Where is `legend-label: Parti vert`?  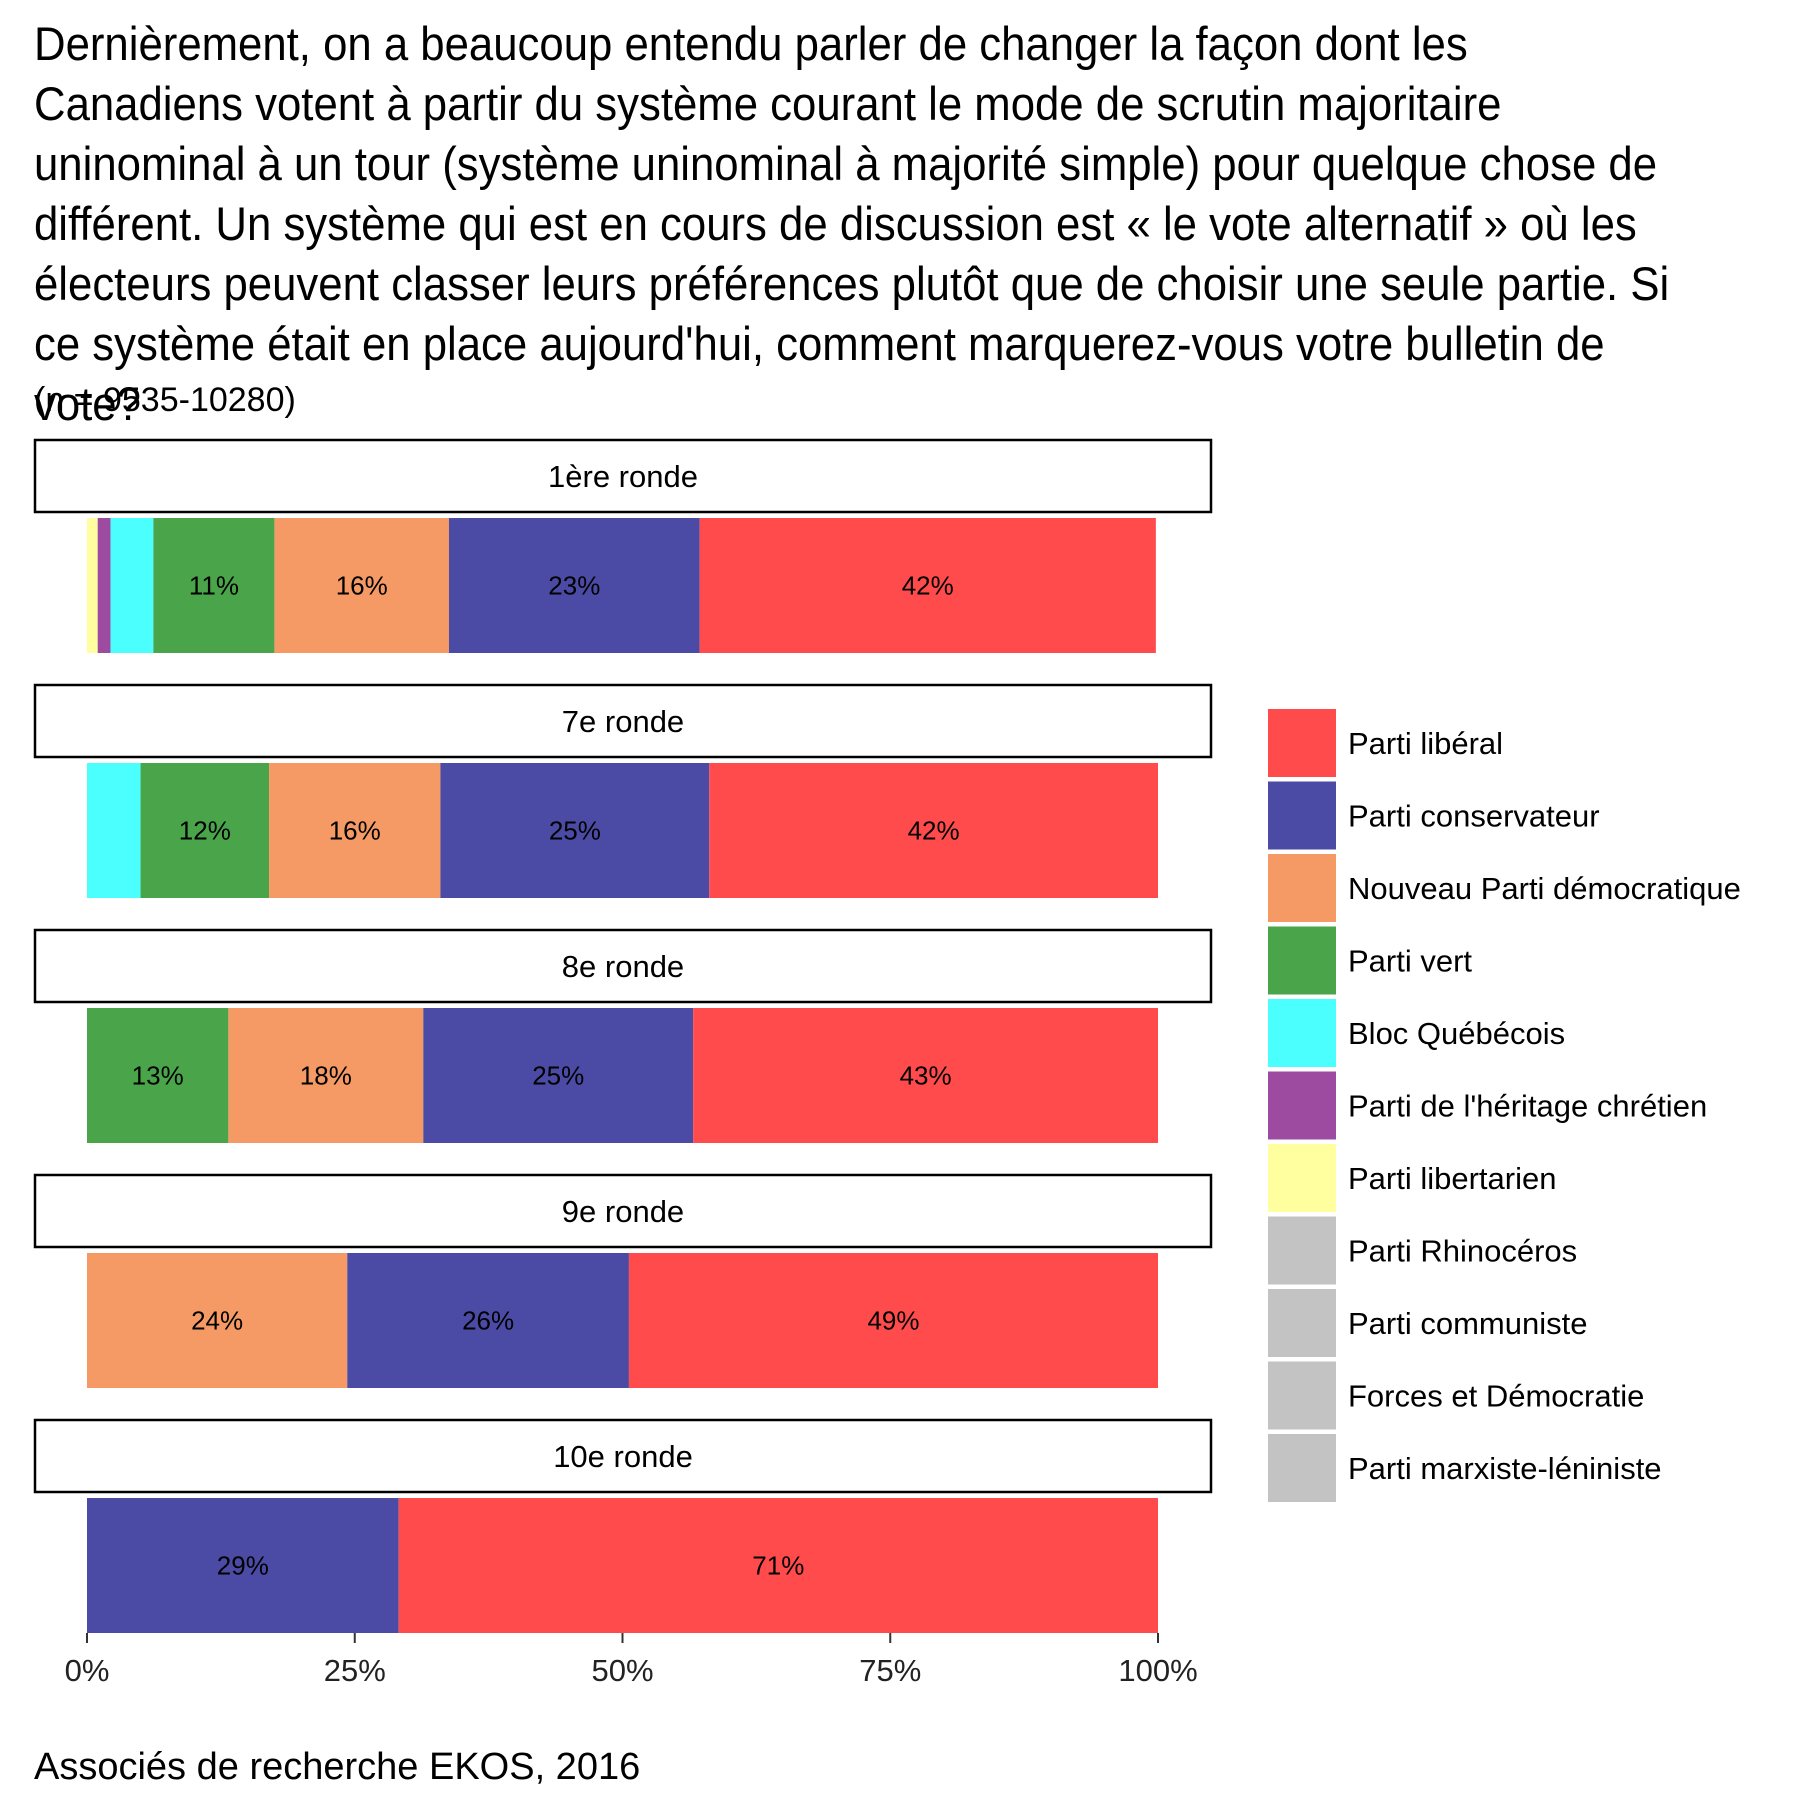 legend-label: Parti vert is located at coordinates (1410, 961).